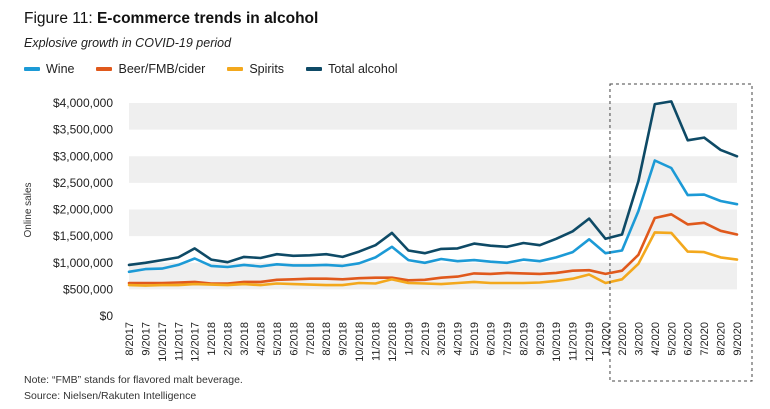  What do you see at coordinates (376, 341) in the screenshot?
I see `x-tick-label: 11/2018` at bounding box center [376, 341].